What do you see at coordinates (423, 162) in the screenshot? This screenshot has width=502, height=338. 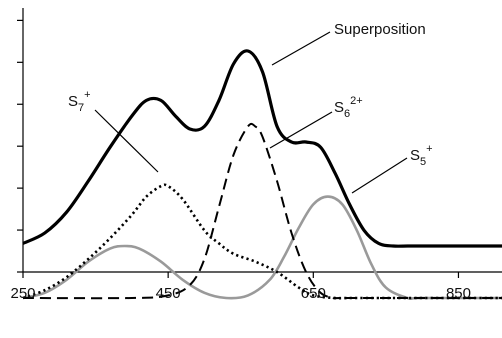 I see `series-label-subscript: 5` at bounding box center [423, 162].